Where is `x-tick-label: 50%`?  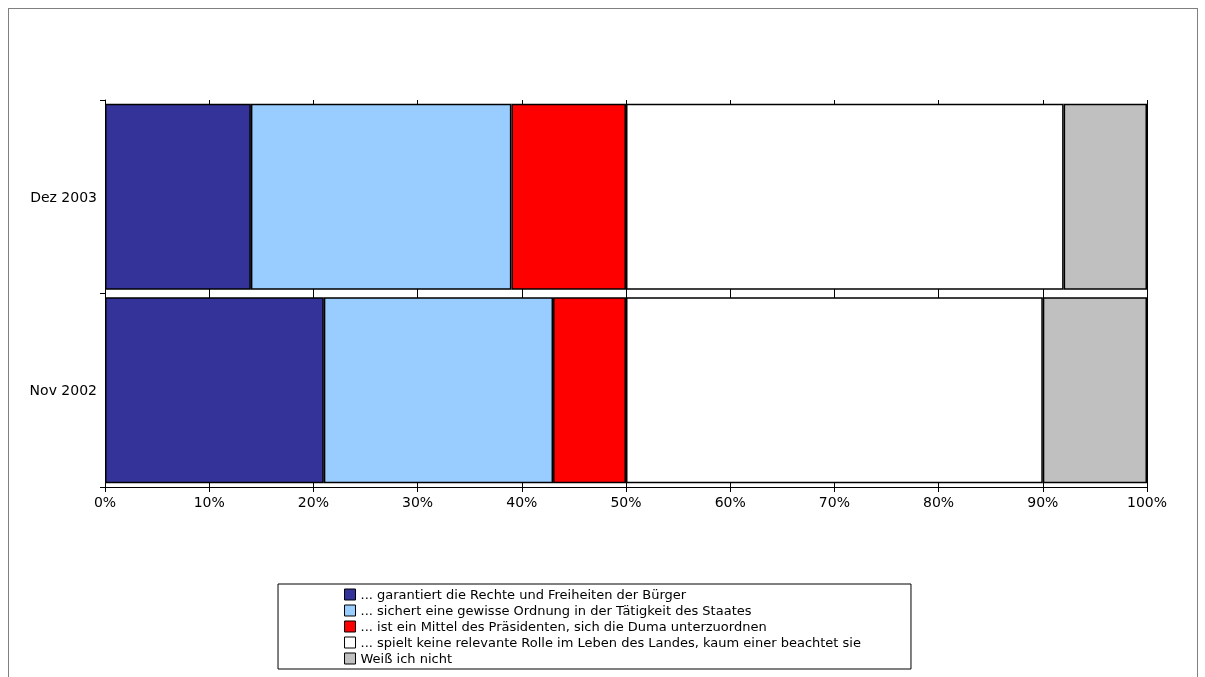 x-tick-label: 50% is located at coordinates (626, 502).